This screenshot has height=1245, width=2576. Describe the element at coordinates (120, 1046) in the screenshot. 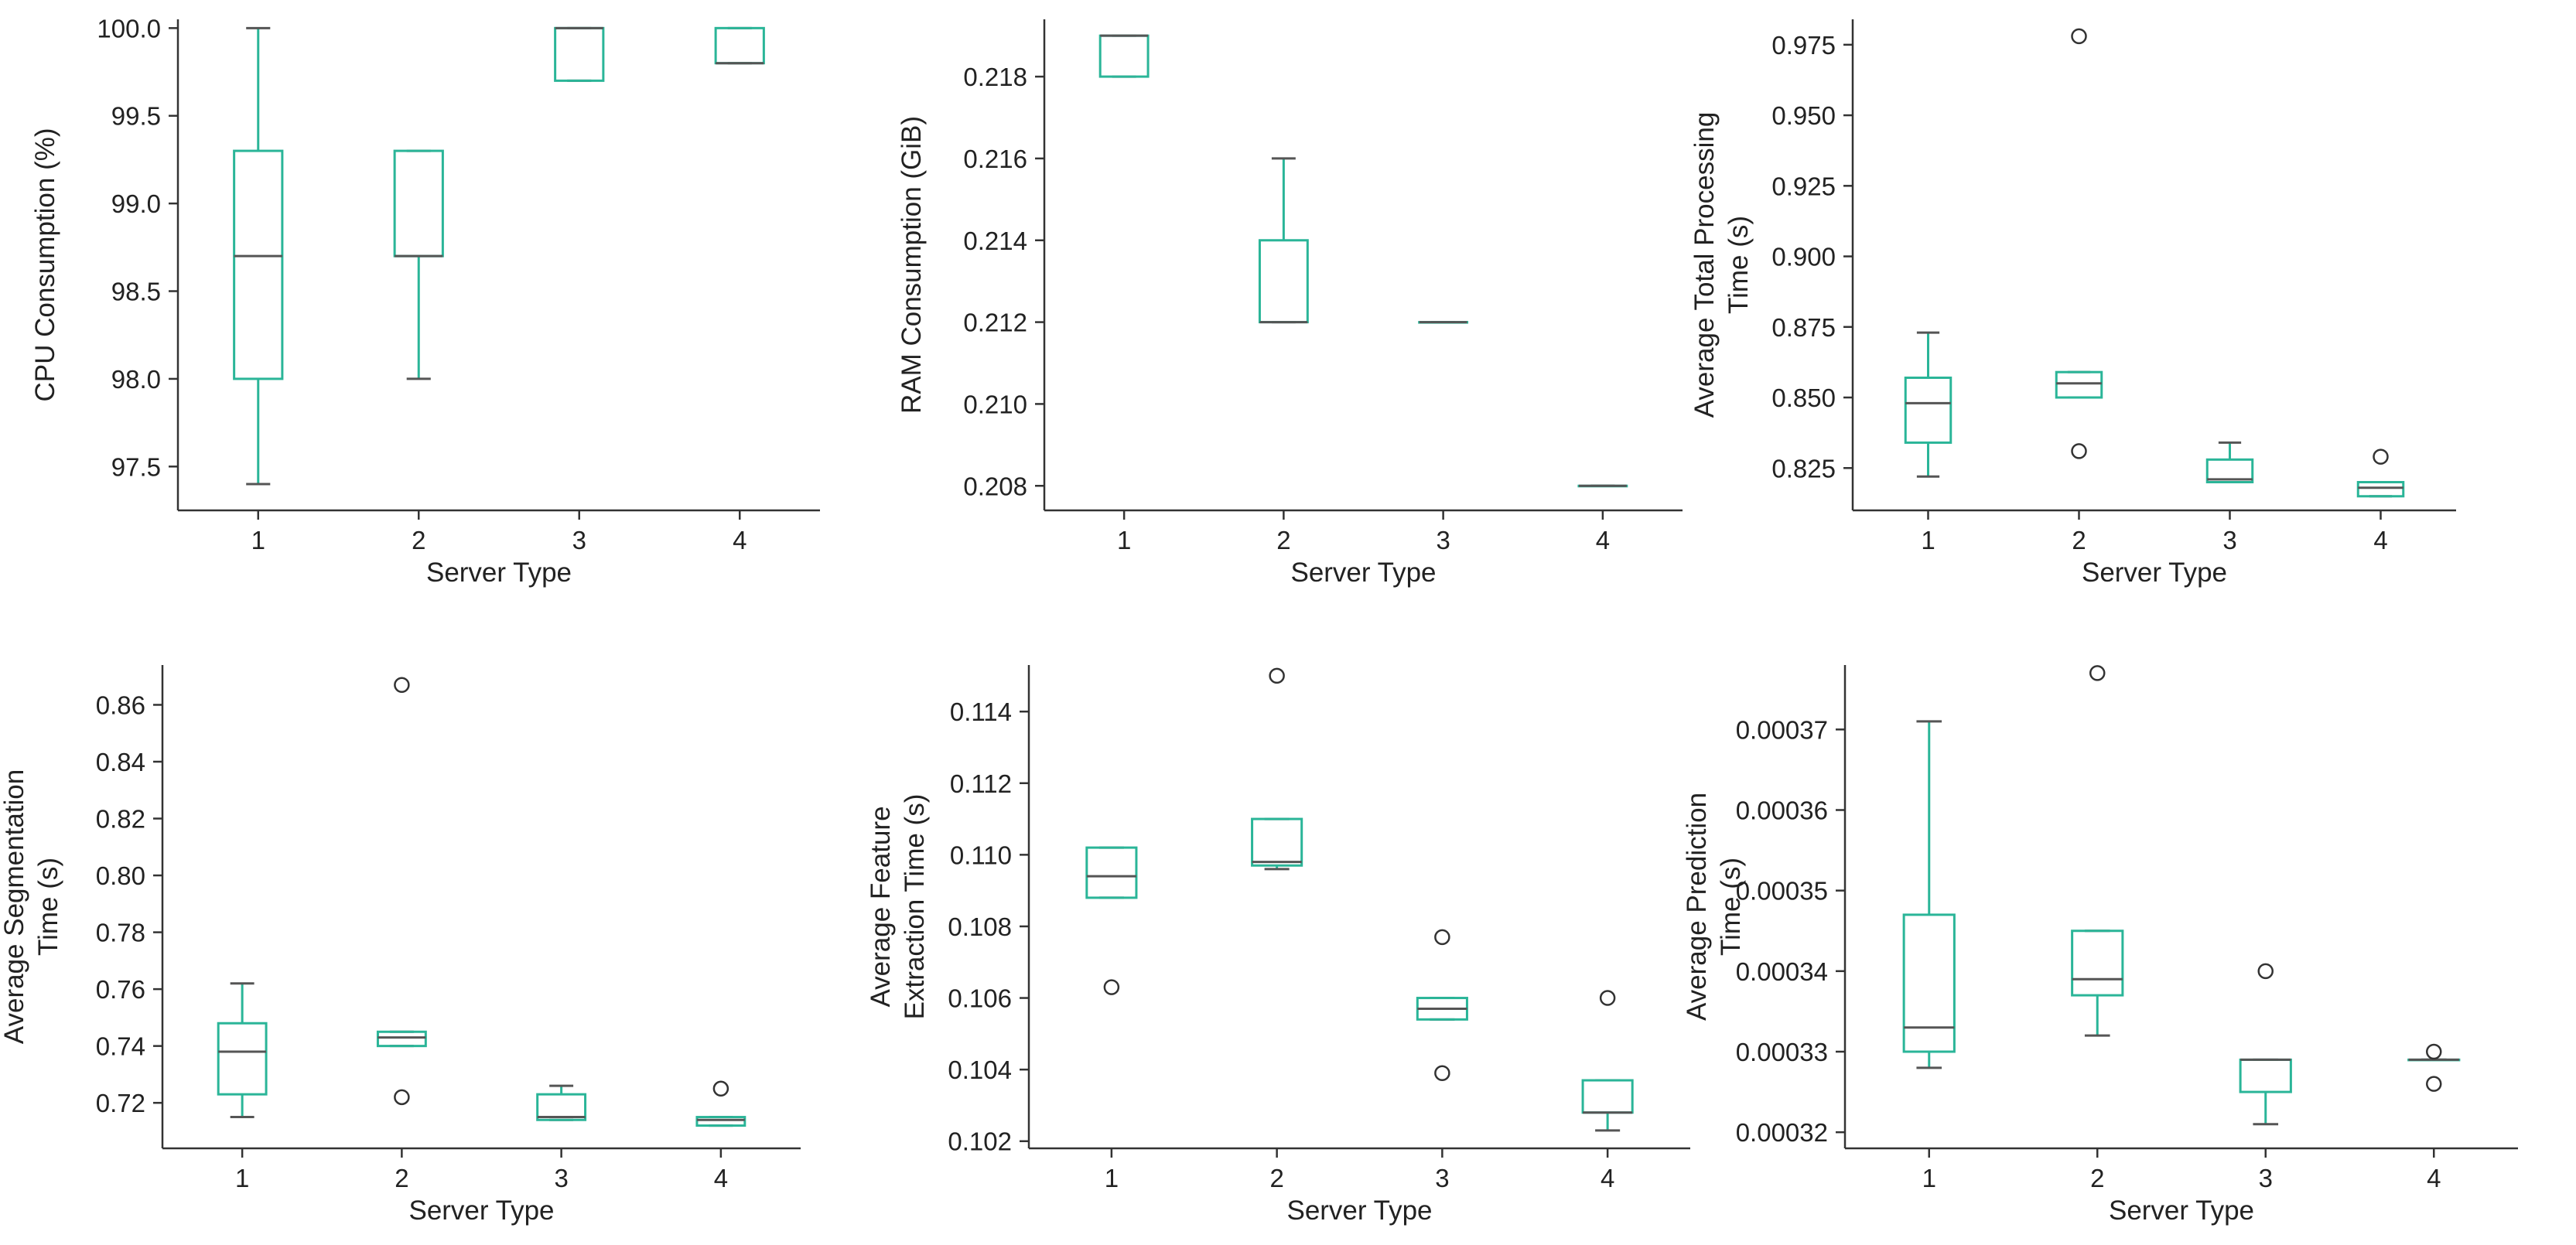

I see `y-tick-label: 0.74` at that location.